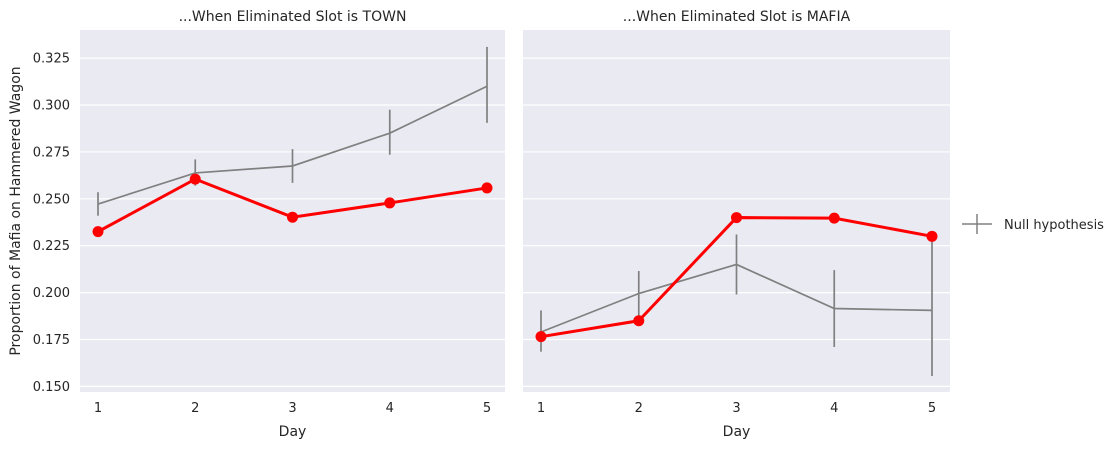 Image resolution: width=1117 pixels, height=454 pixels. What do you see at coordinates (51, 246) in the screenshot?
I see `y-tick-label: 0.225` at bounding box center [51, 246].